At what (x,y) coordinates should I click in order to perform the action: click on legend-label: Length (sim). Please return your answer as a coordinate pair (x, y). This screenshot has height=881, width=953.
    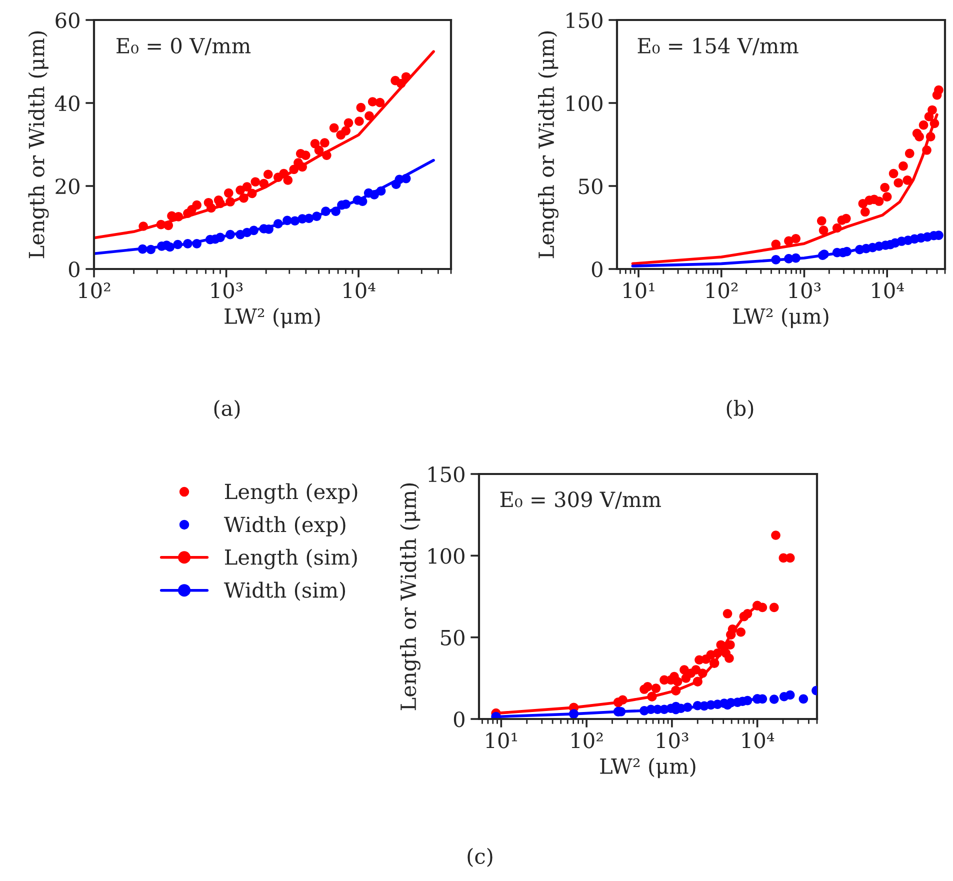
    Looking at the image, I should click on (290, 559).